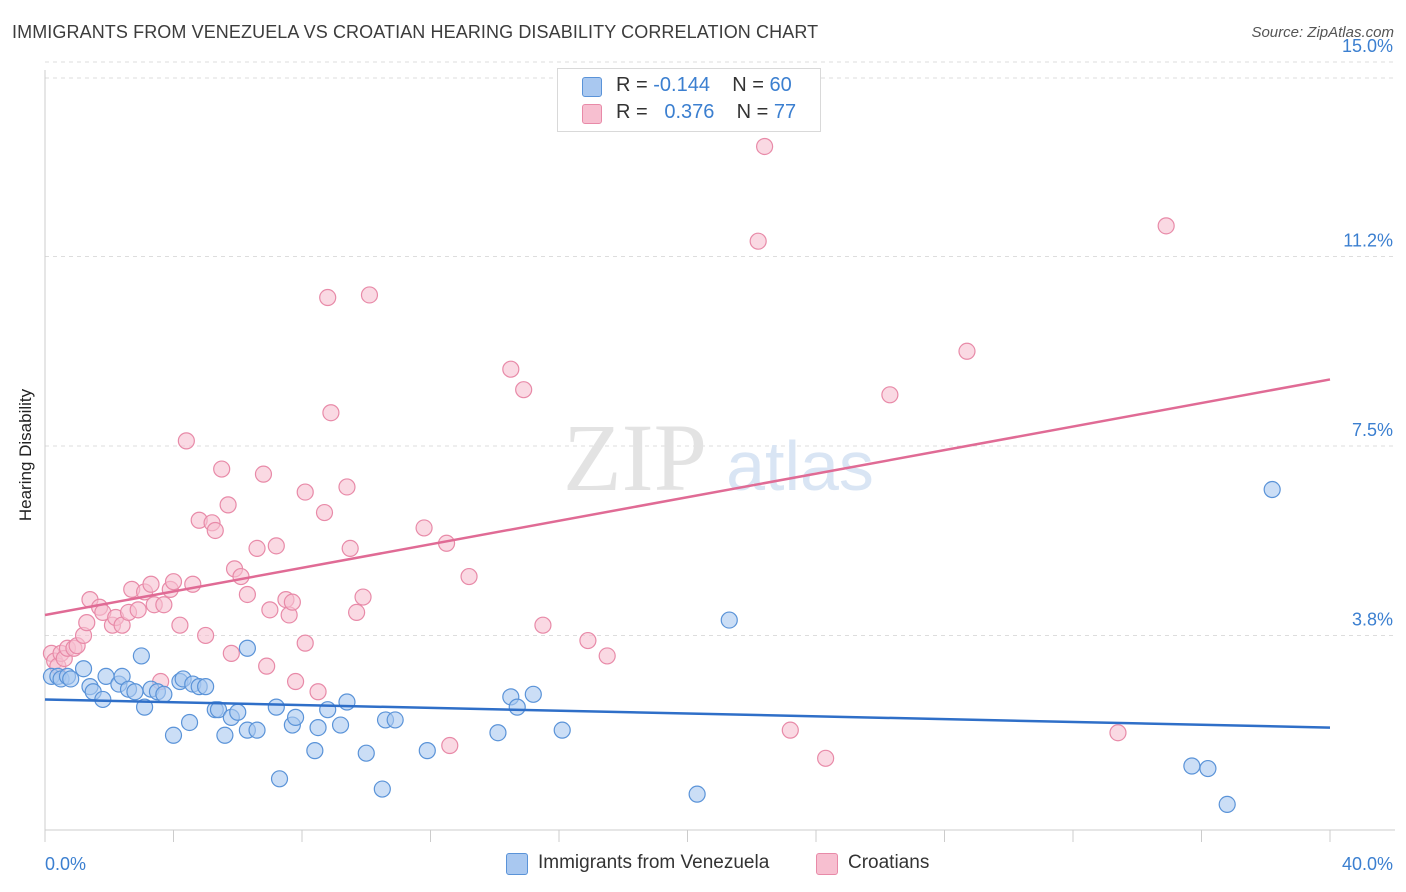 Image resolution: width=1406 pixels, height=892 pixels. I want to click on x-tick-labels: 0.0% 40.0%, so click(719, 864).